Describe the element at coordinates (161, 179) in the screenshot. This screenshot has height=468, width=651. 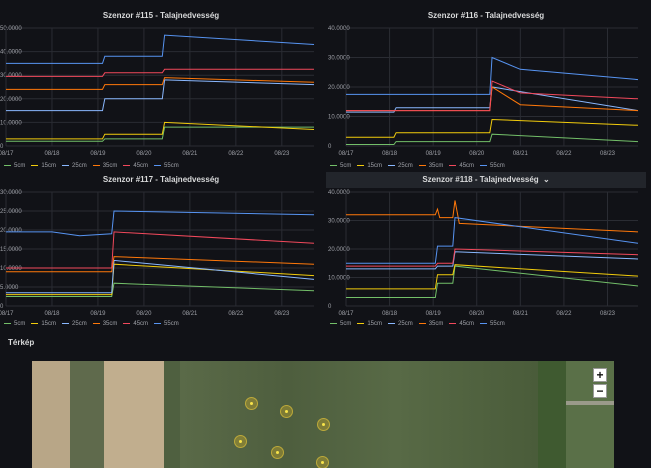
I see `panel-title: Szenzor #117 - Talajnedvesség` at that location.